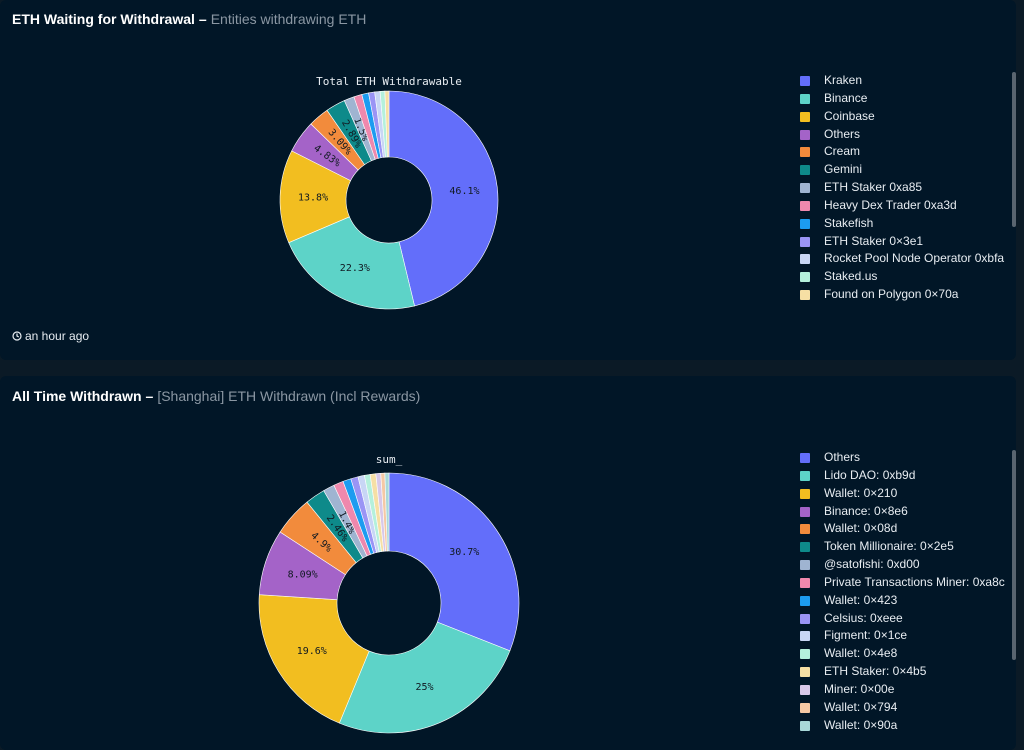 The width and height of the screenshot is (1024, 750). Describe the element at coordinates (902, 529) in the screenshot. I see `legend-item: Wallet: 0×08d` at that location.